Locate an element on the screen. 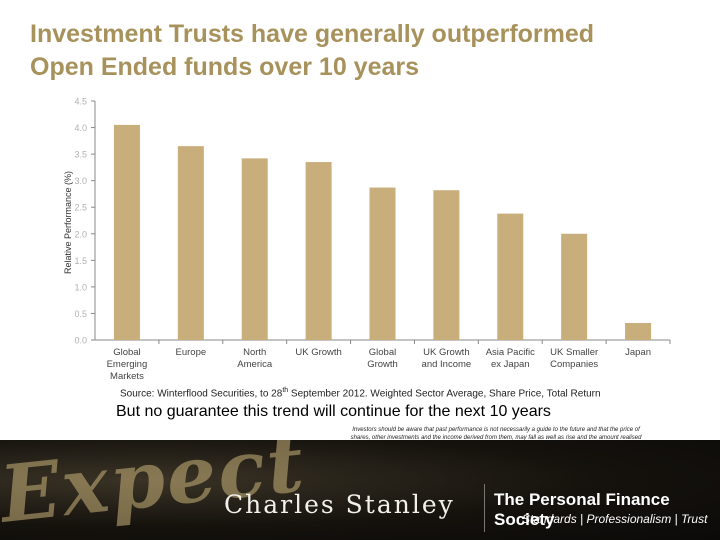 This screenshot has height=540, width=720. x-category-label-line: Markets is located at coordinates (127, 376).